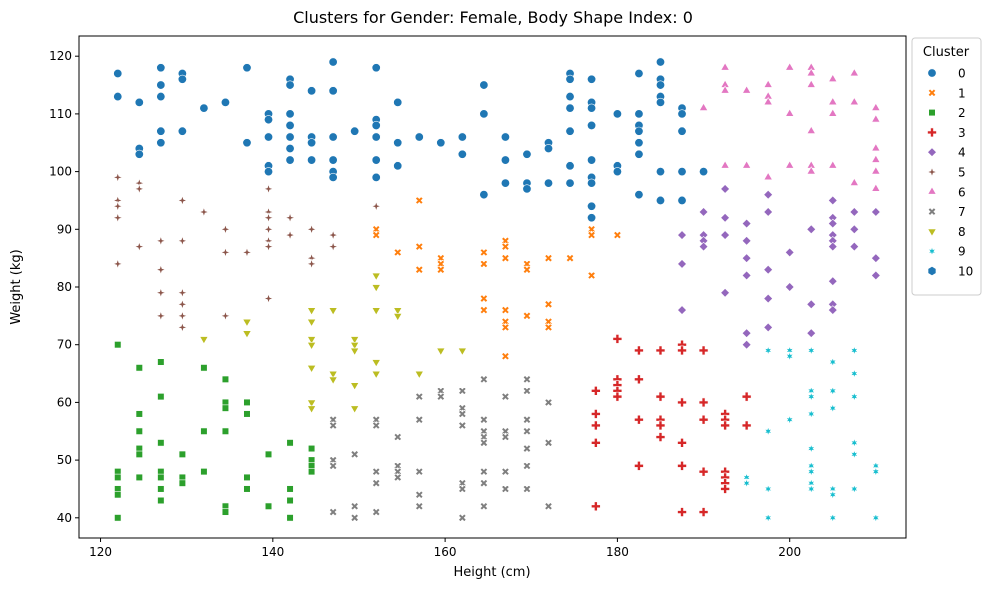  Describe the element at coordinates (962, 232) in the screenshot. I see `legend-label: 8` at that location.